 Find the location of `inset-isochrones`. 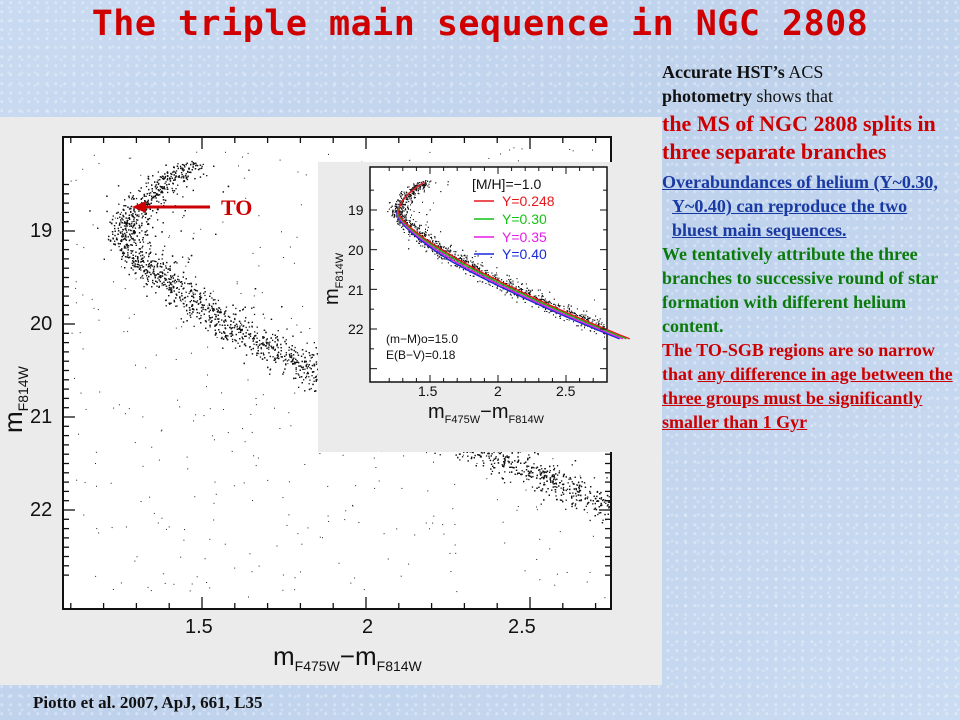

inset-isochrones is located at coordinates (513, 260).